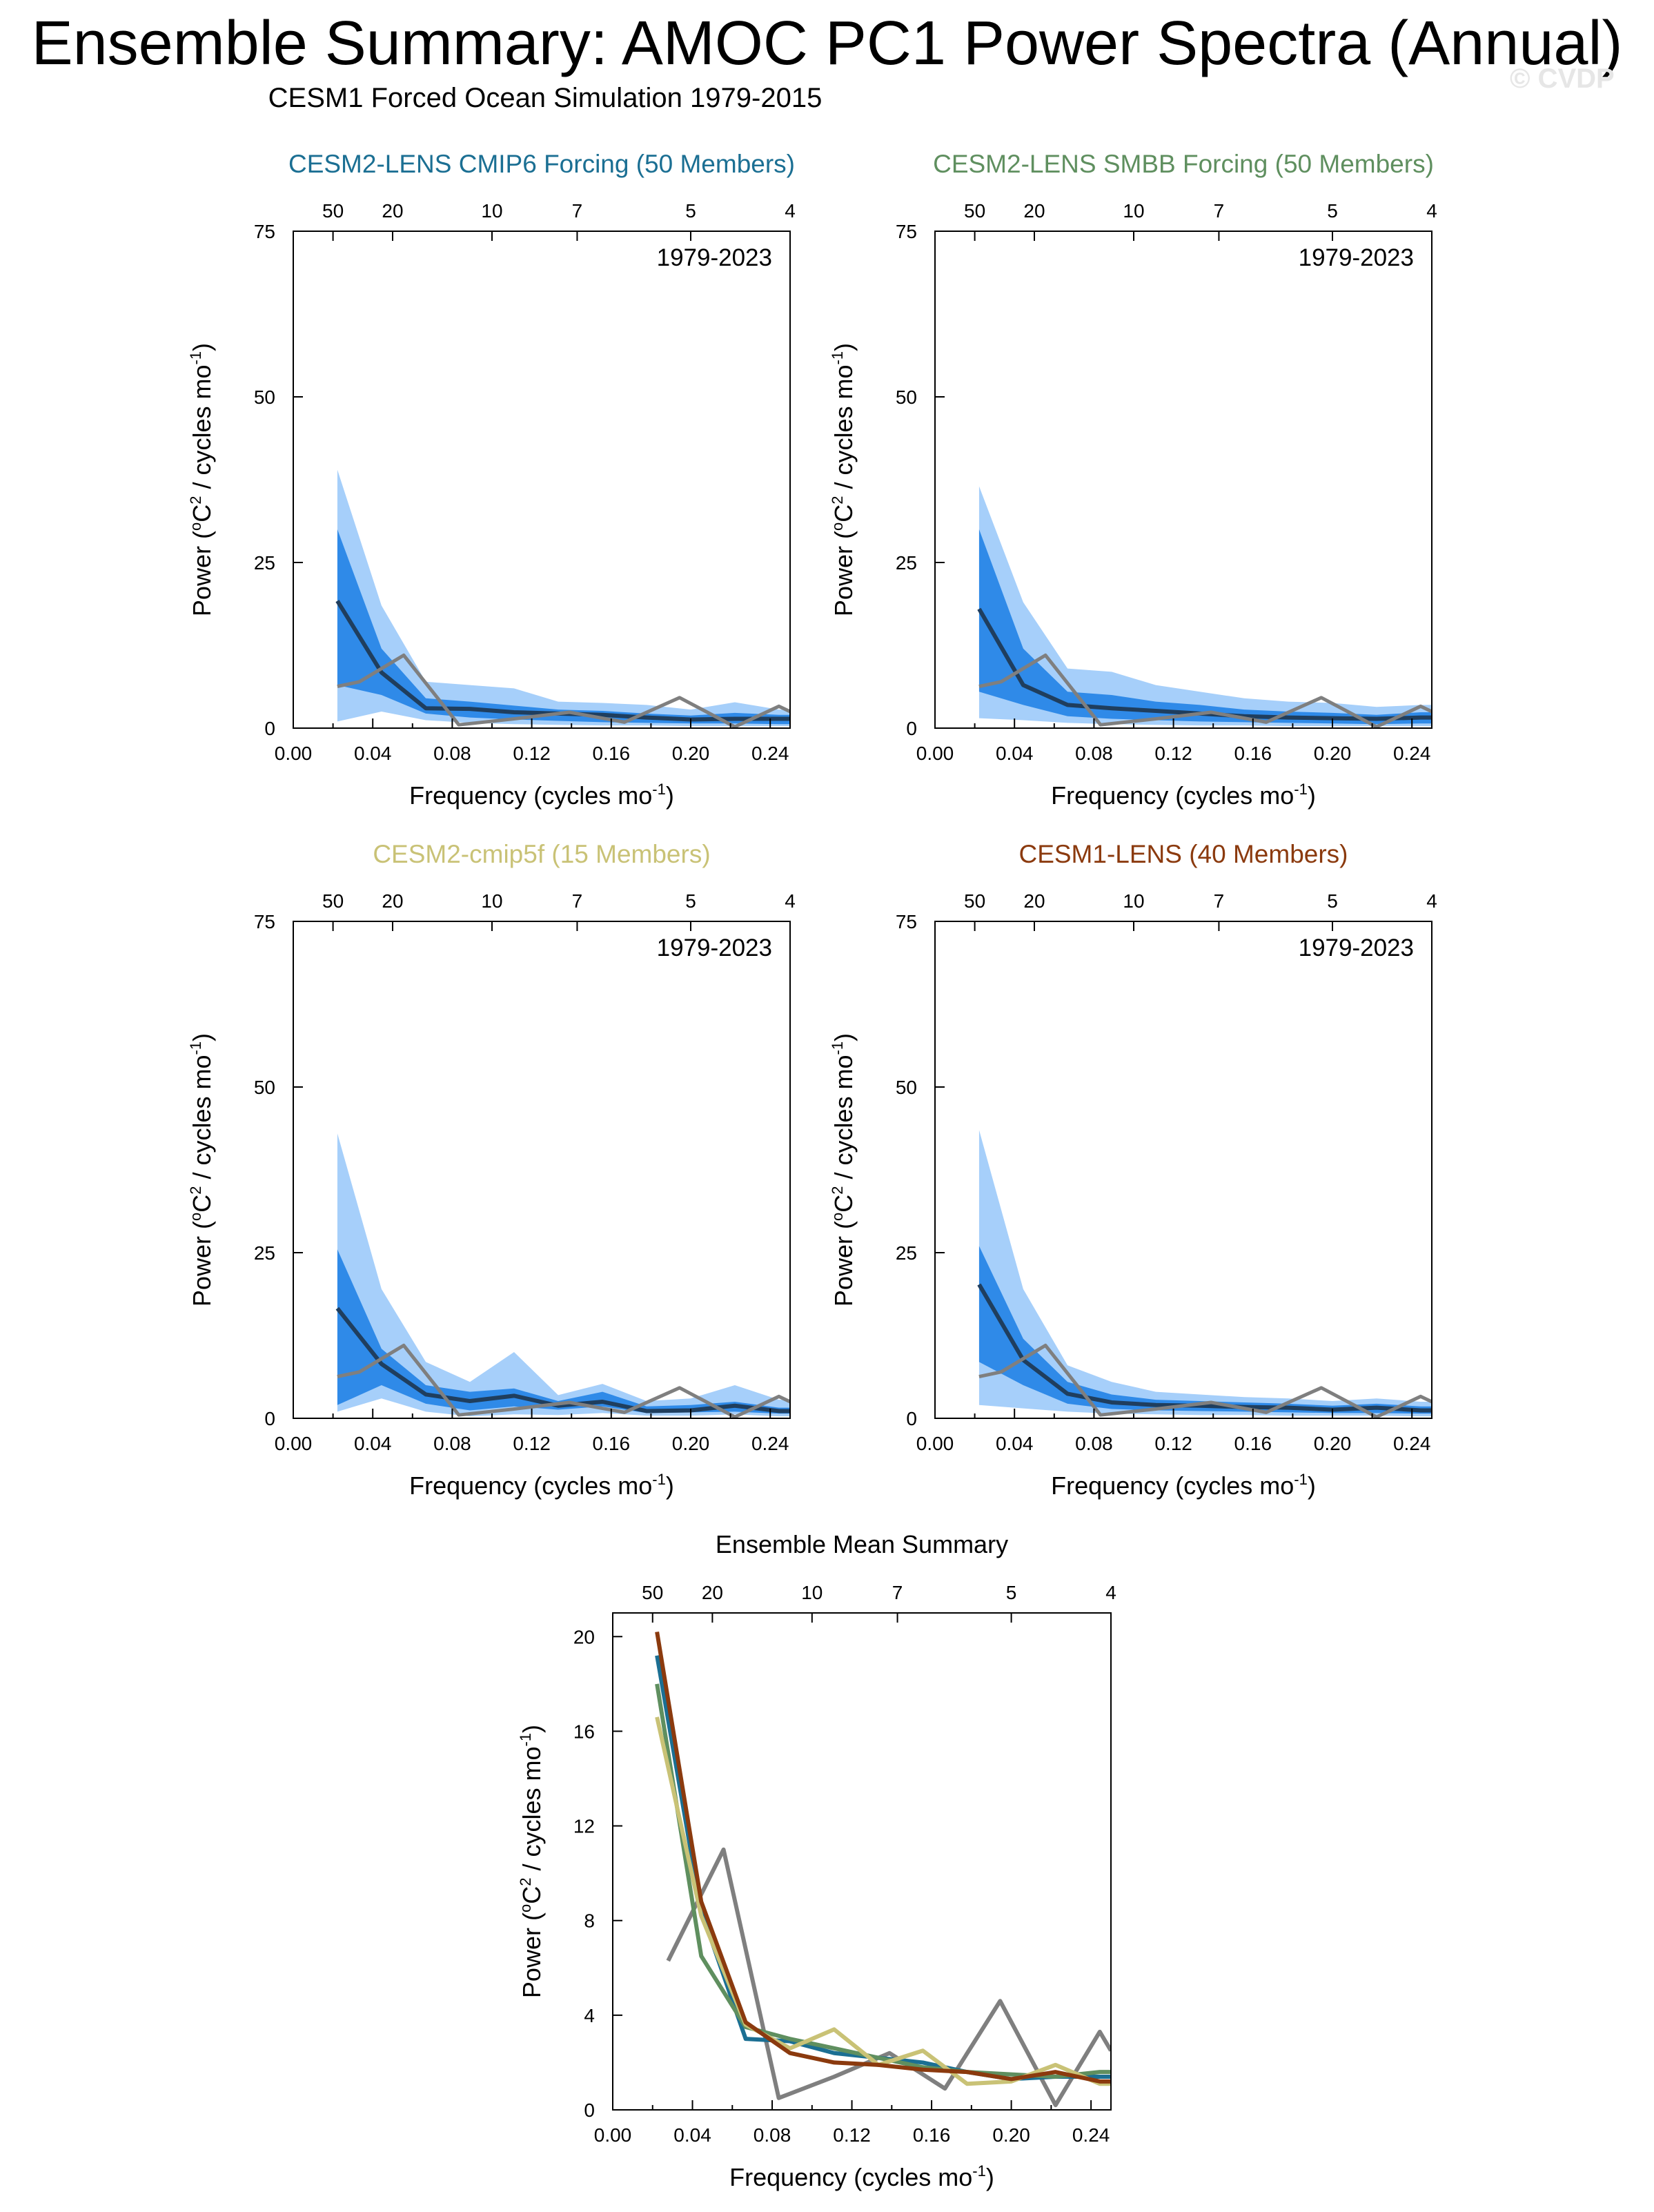 The height and width of the screenshot is (2212, 1654). I want to click on y-tick-label: 8, so click(589, 1921).